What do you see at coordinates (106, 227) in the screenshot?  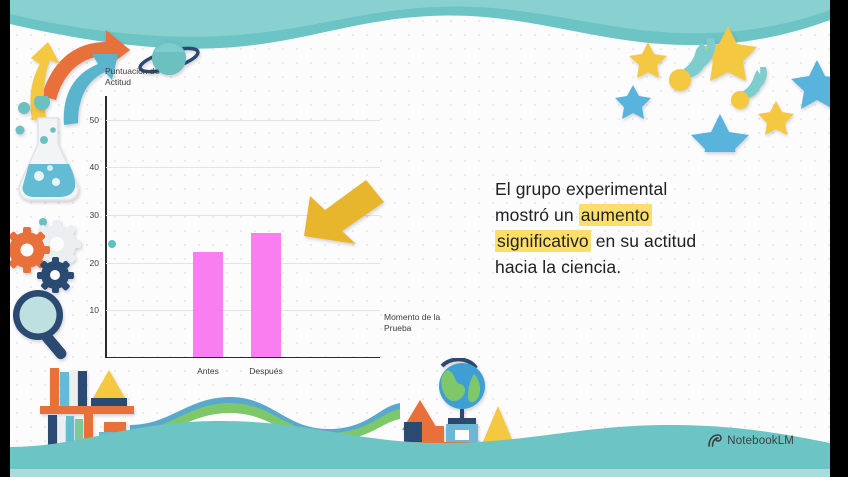 I see `y-axis-line` at bounding box center [106, 227].